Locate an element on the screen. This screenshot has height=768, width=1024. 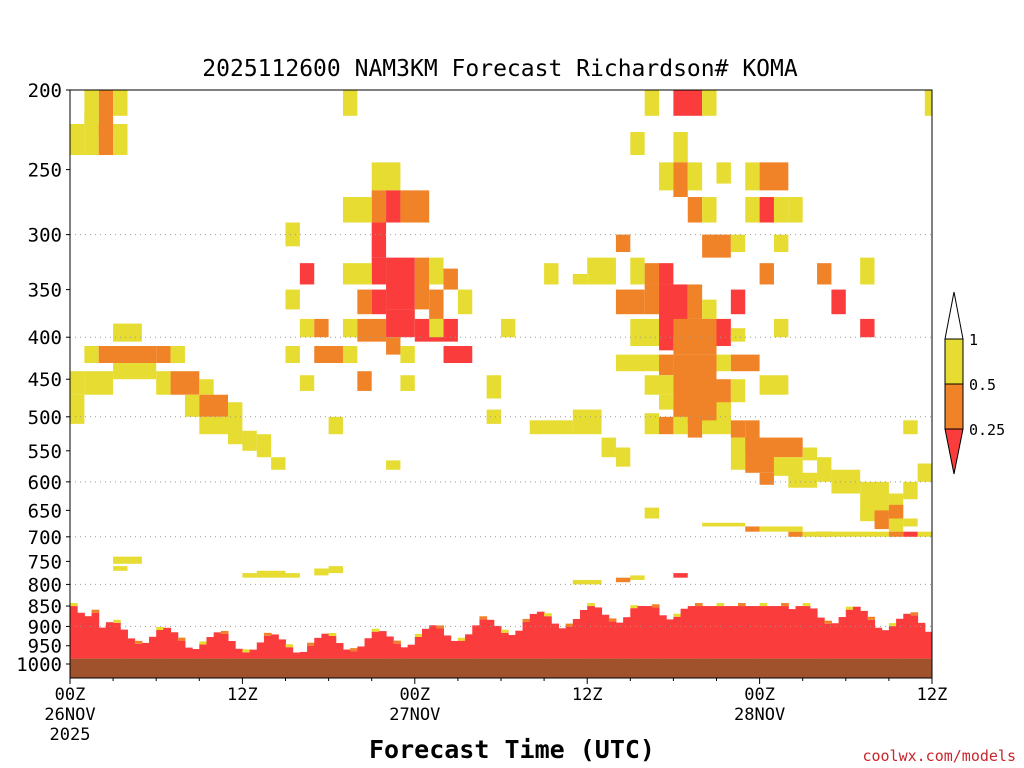
ground-fill is located at coordinates (501, 668).